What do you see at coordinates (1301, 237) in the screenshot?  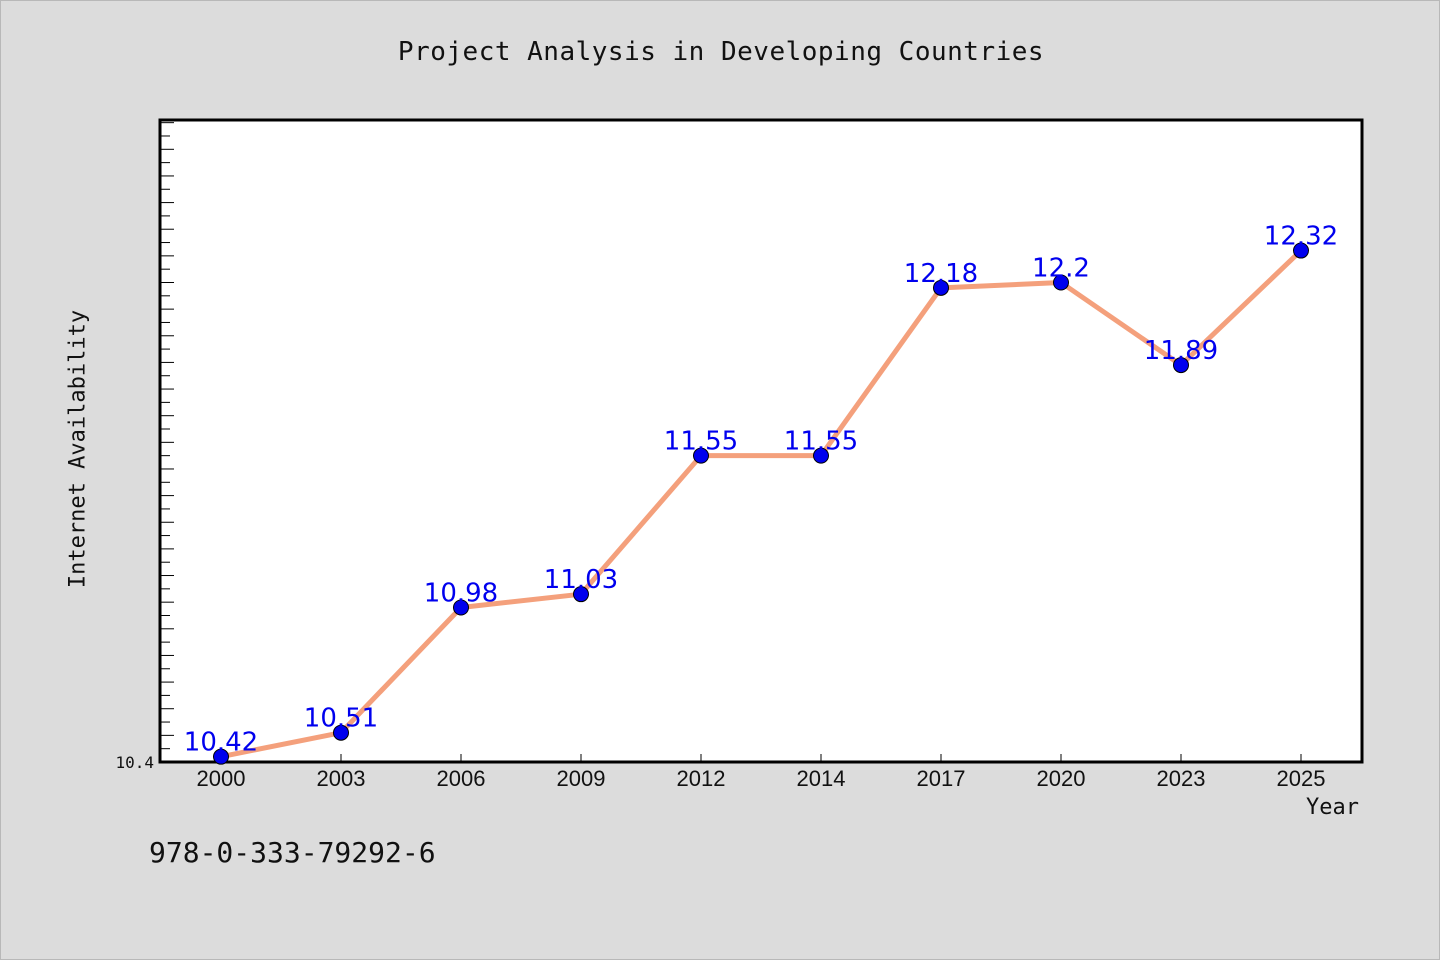 I see `data-label: 12.32` at bounding box center [1301, 237].